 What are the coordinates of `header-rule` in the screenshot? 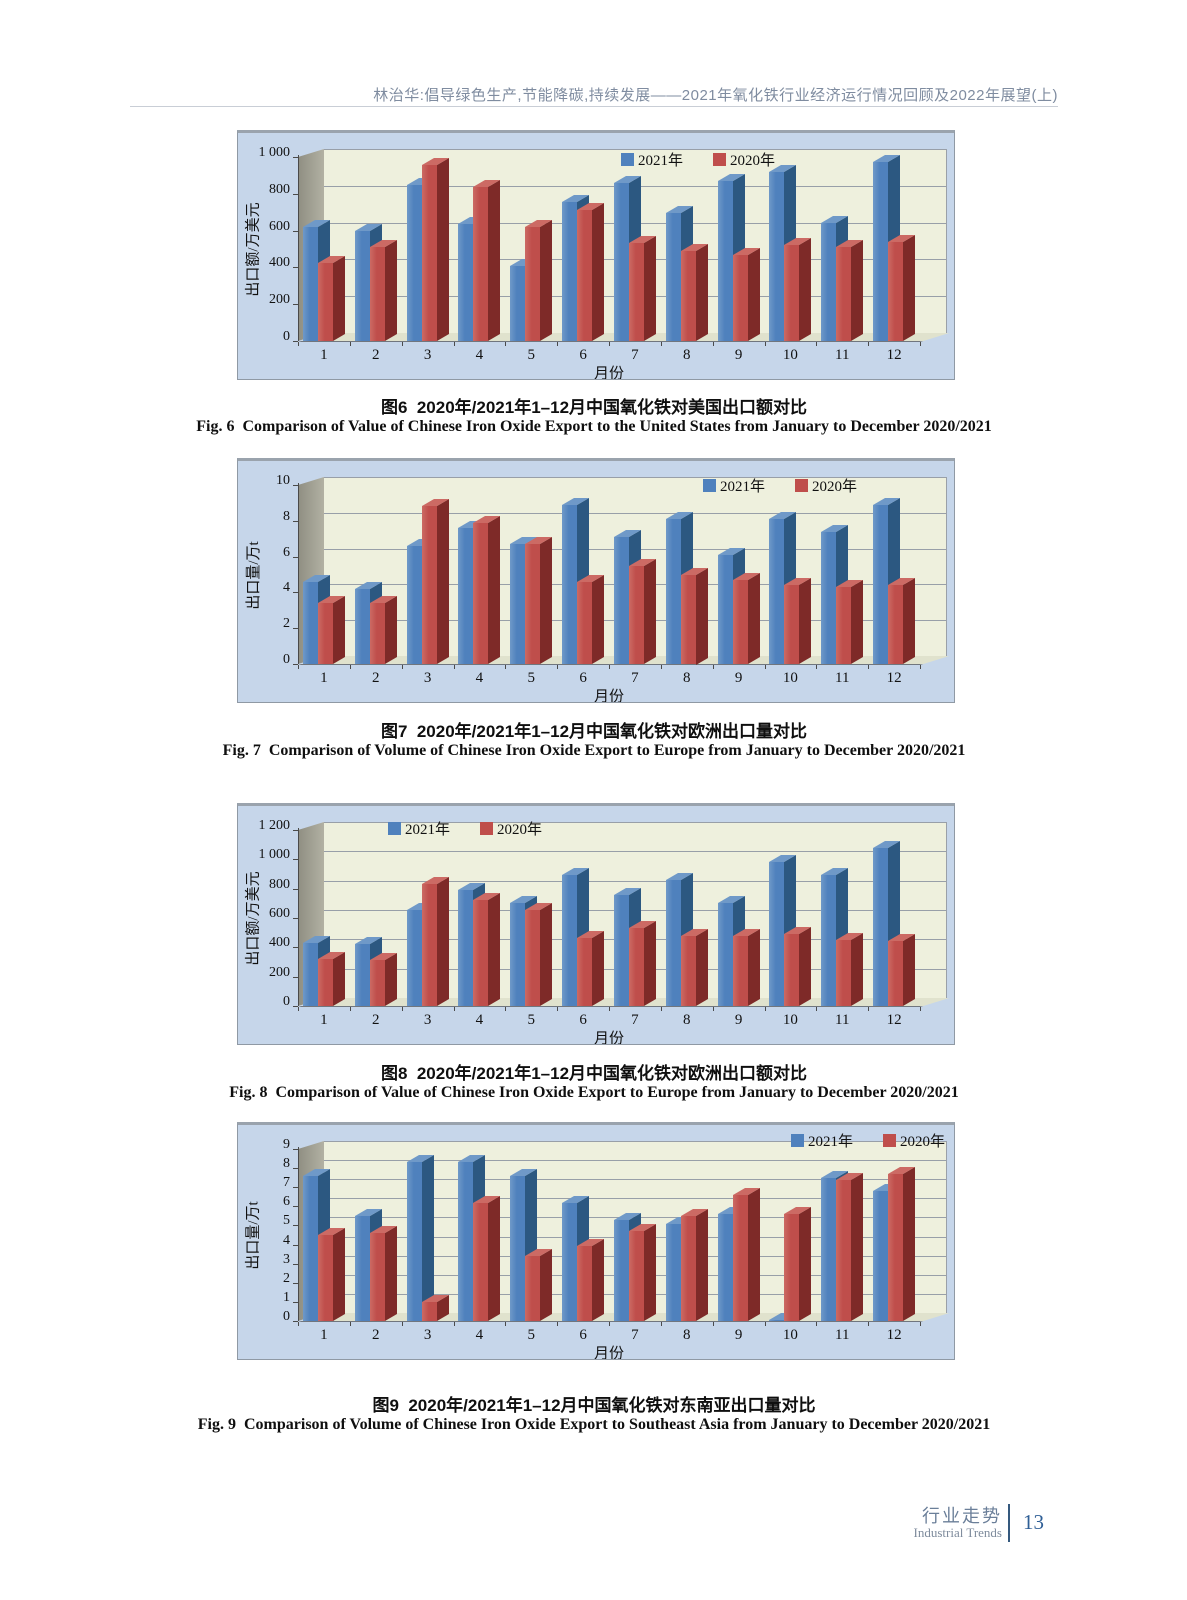 It's located at (594, 106).